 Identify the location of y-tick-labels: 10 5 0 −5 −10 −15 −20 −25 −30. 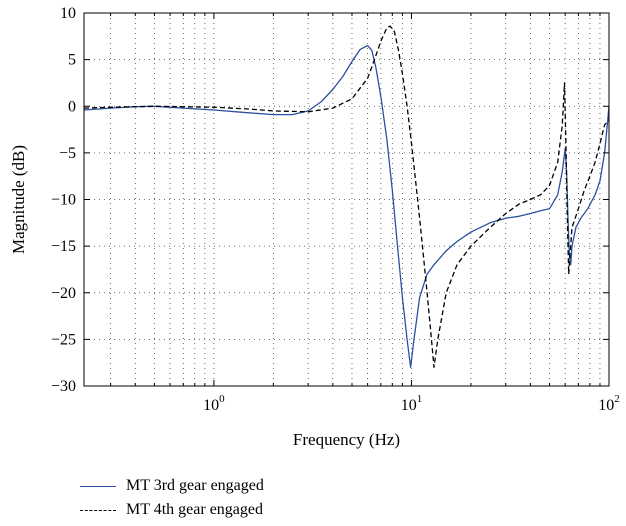
(63, 200).